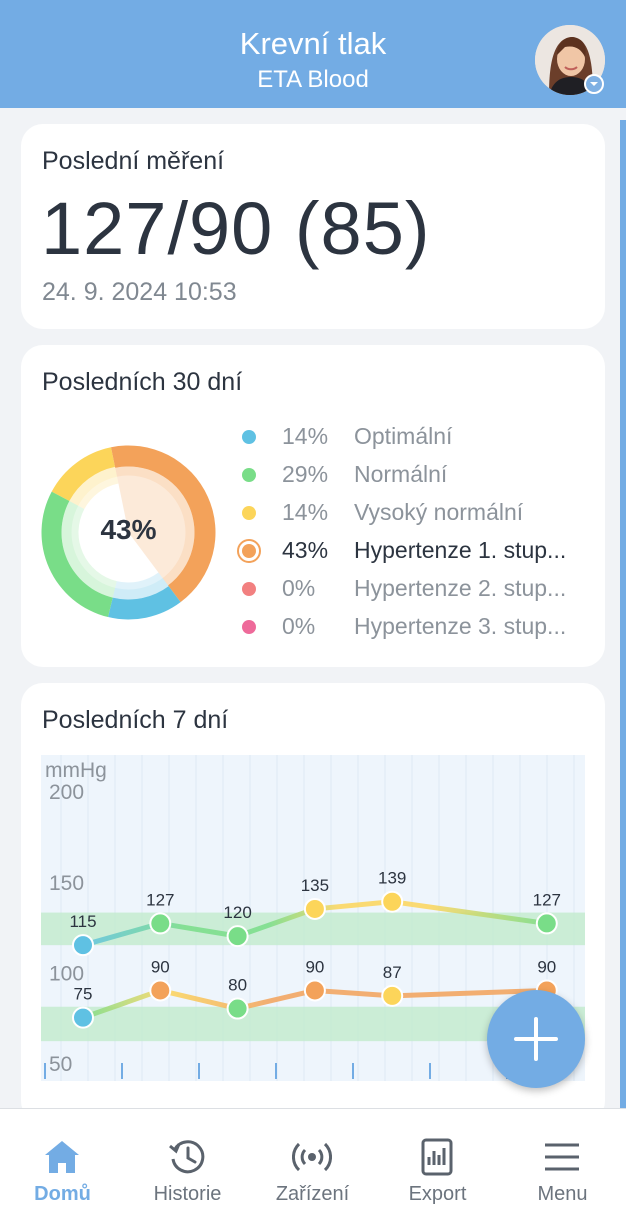  I want to click on nav-home: Domů, so click(62, 1165).